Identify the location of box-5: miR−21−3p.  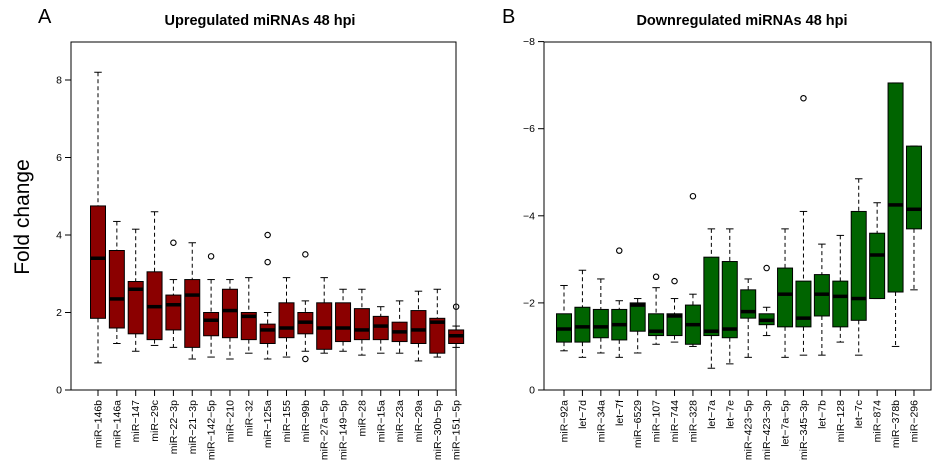
(192, 348).